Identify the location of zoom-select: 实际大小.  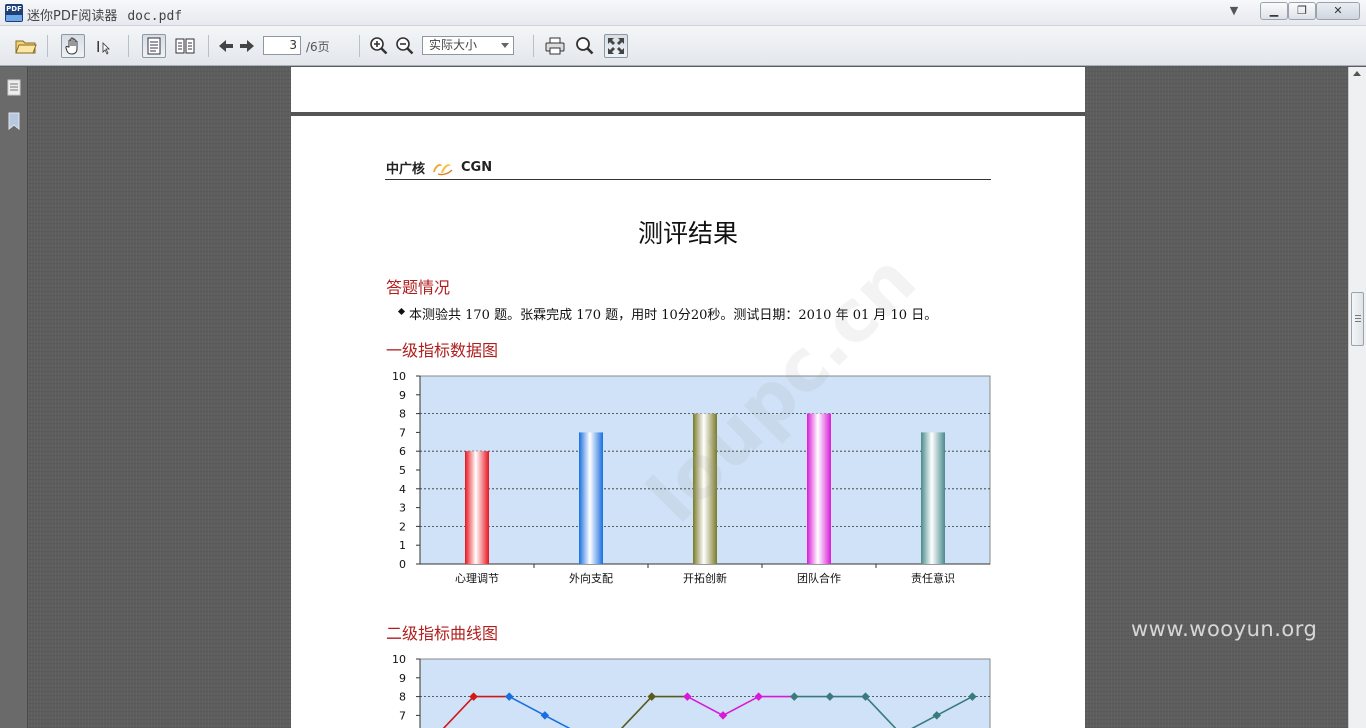
(468, 45).